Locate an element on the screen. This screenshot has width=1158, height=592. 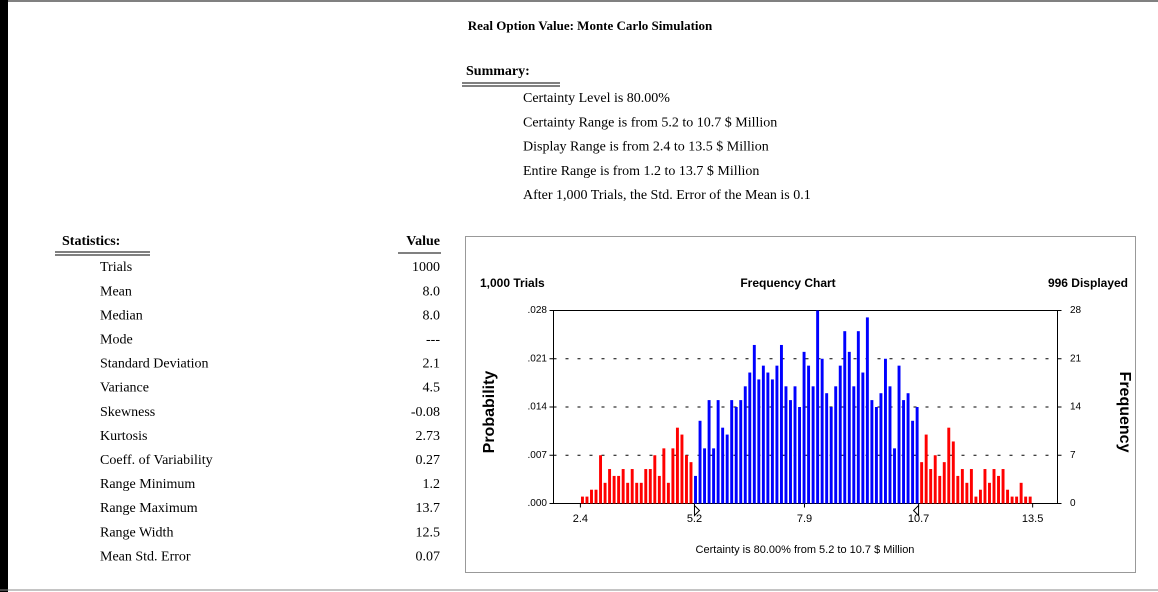
stat-label: Range Width is located at coordinates (136, 532).